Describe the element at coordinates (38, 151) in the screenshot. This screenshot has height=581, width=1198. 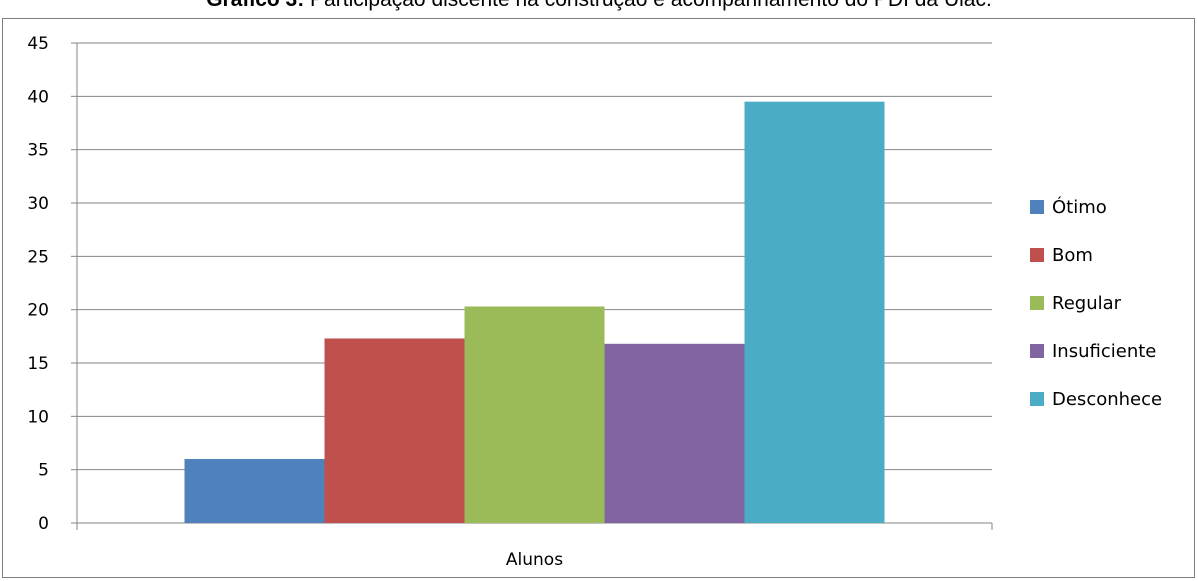
I see `y-tick-label: 35` at that location.